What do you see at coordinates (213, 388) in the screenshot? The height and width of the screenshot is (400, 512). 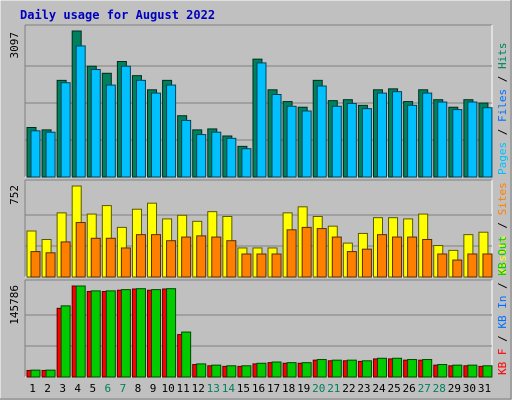 I see `x-tick-label: 13` at bounding box center [213, 388].